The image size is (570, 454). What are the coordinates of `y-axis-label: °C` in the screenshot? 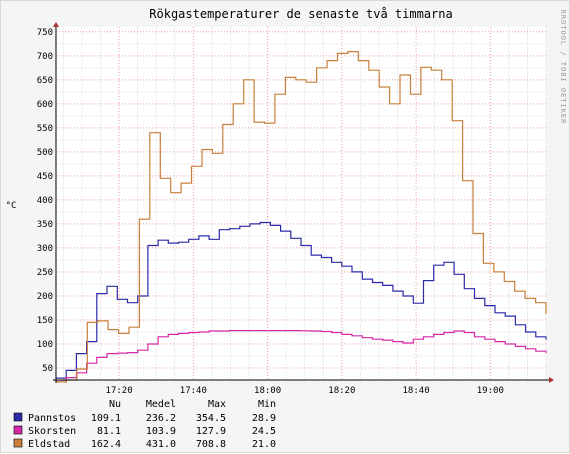 It's located at (11, 206).